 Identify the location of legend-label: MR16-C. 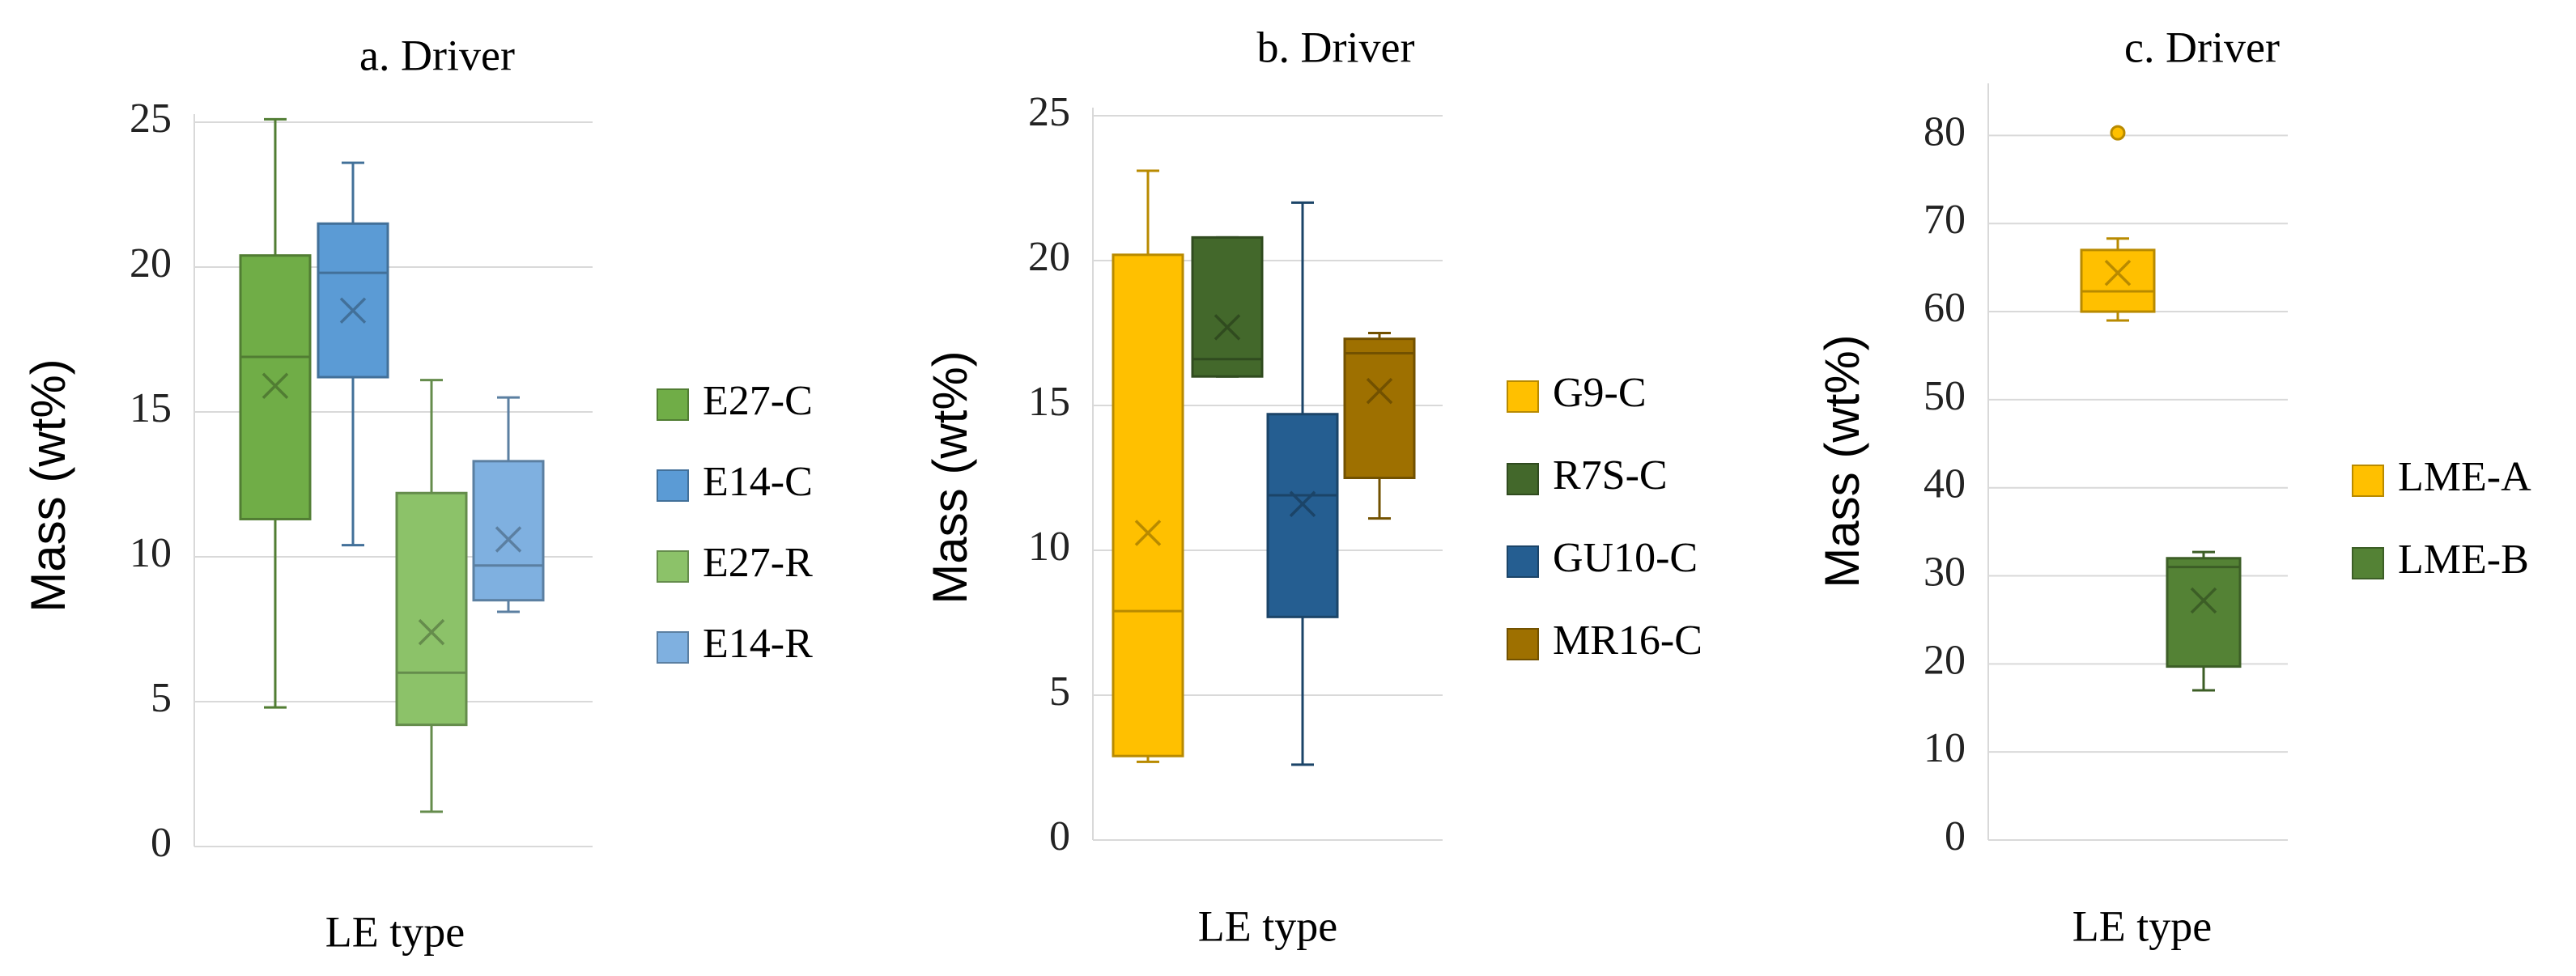
(1627, 640).